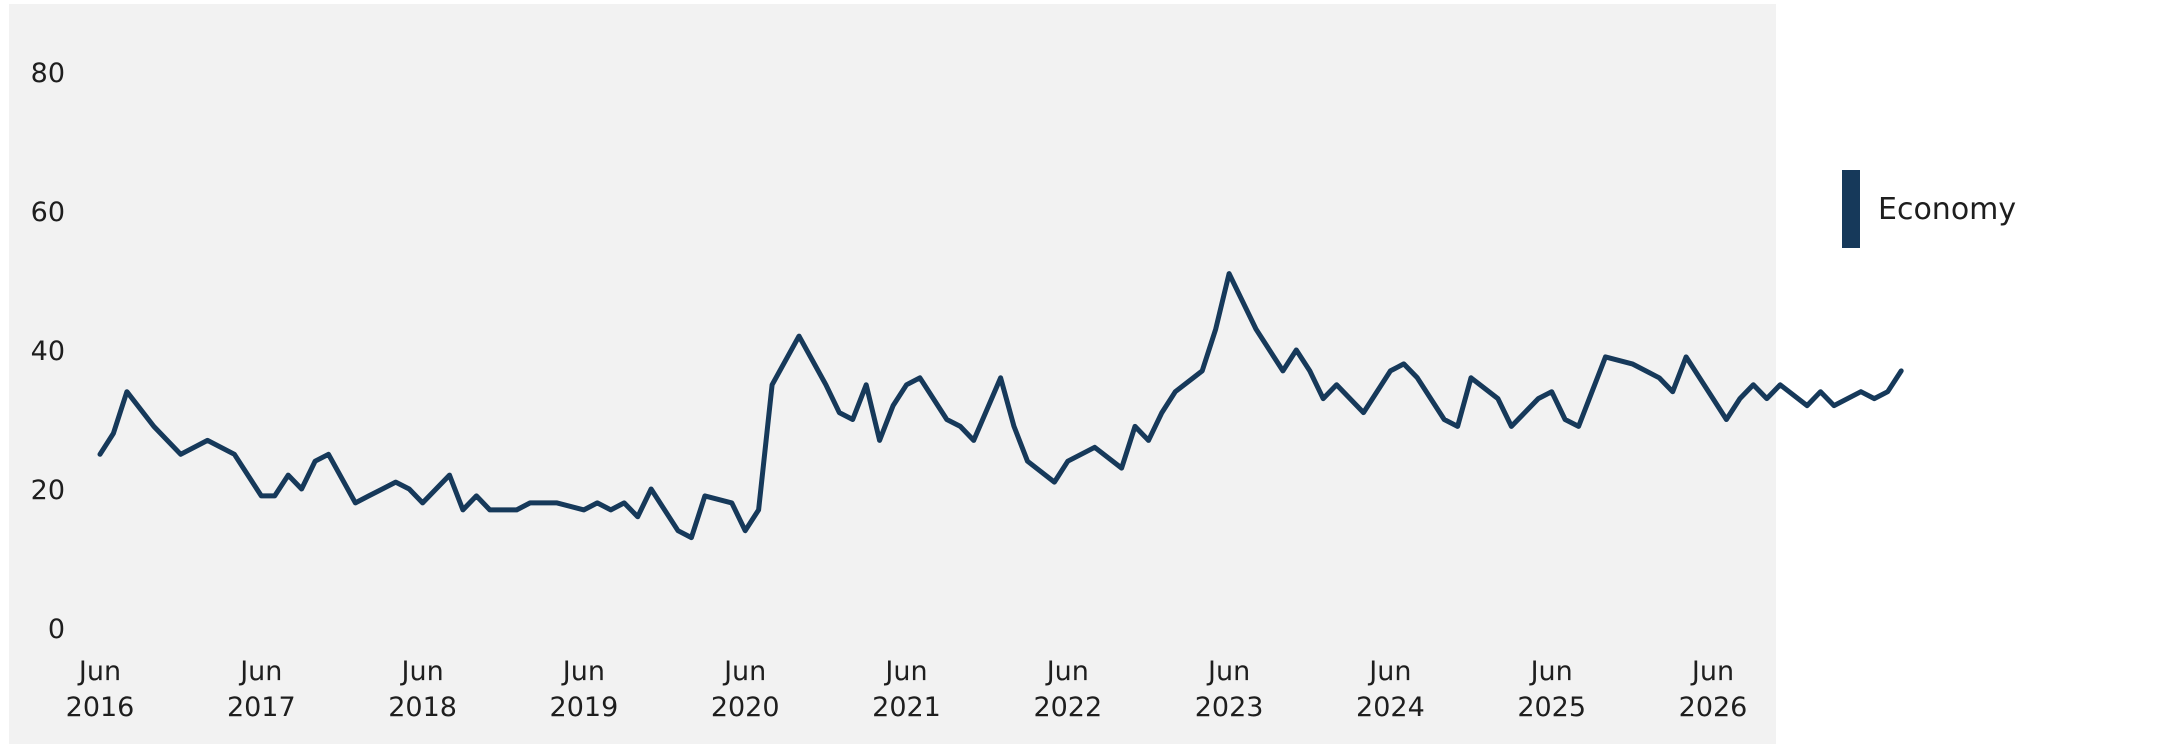 The image size is (2161, 748). Describe the element at coordinates (261, 707) in the screenshot. I see `x-tick-label-year: 2017` at that location.